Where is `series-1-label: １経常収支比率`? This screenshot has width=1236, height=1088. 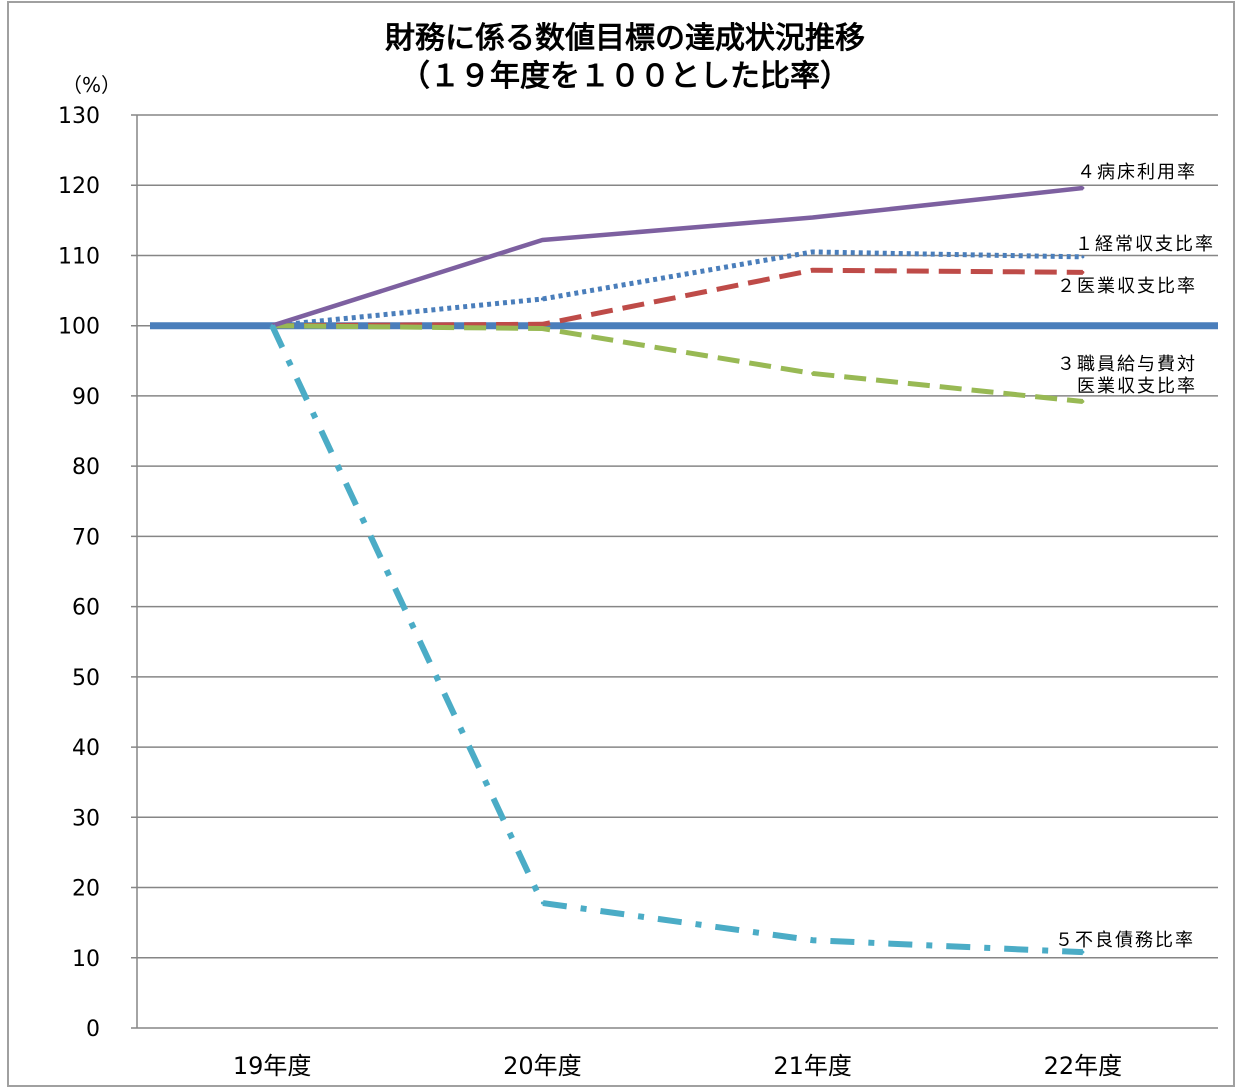
series-1-label: １経常収支比率 is located at coordinates (1145, 244).